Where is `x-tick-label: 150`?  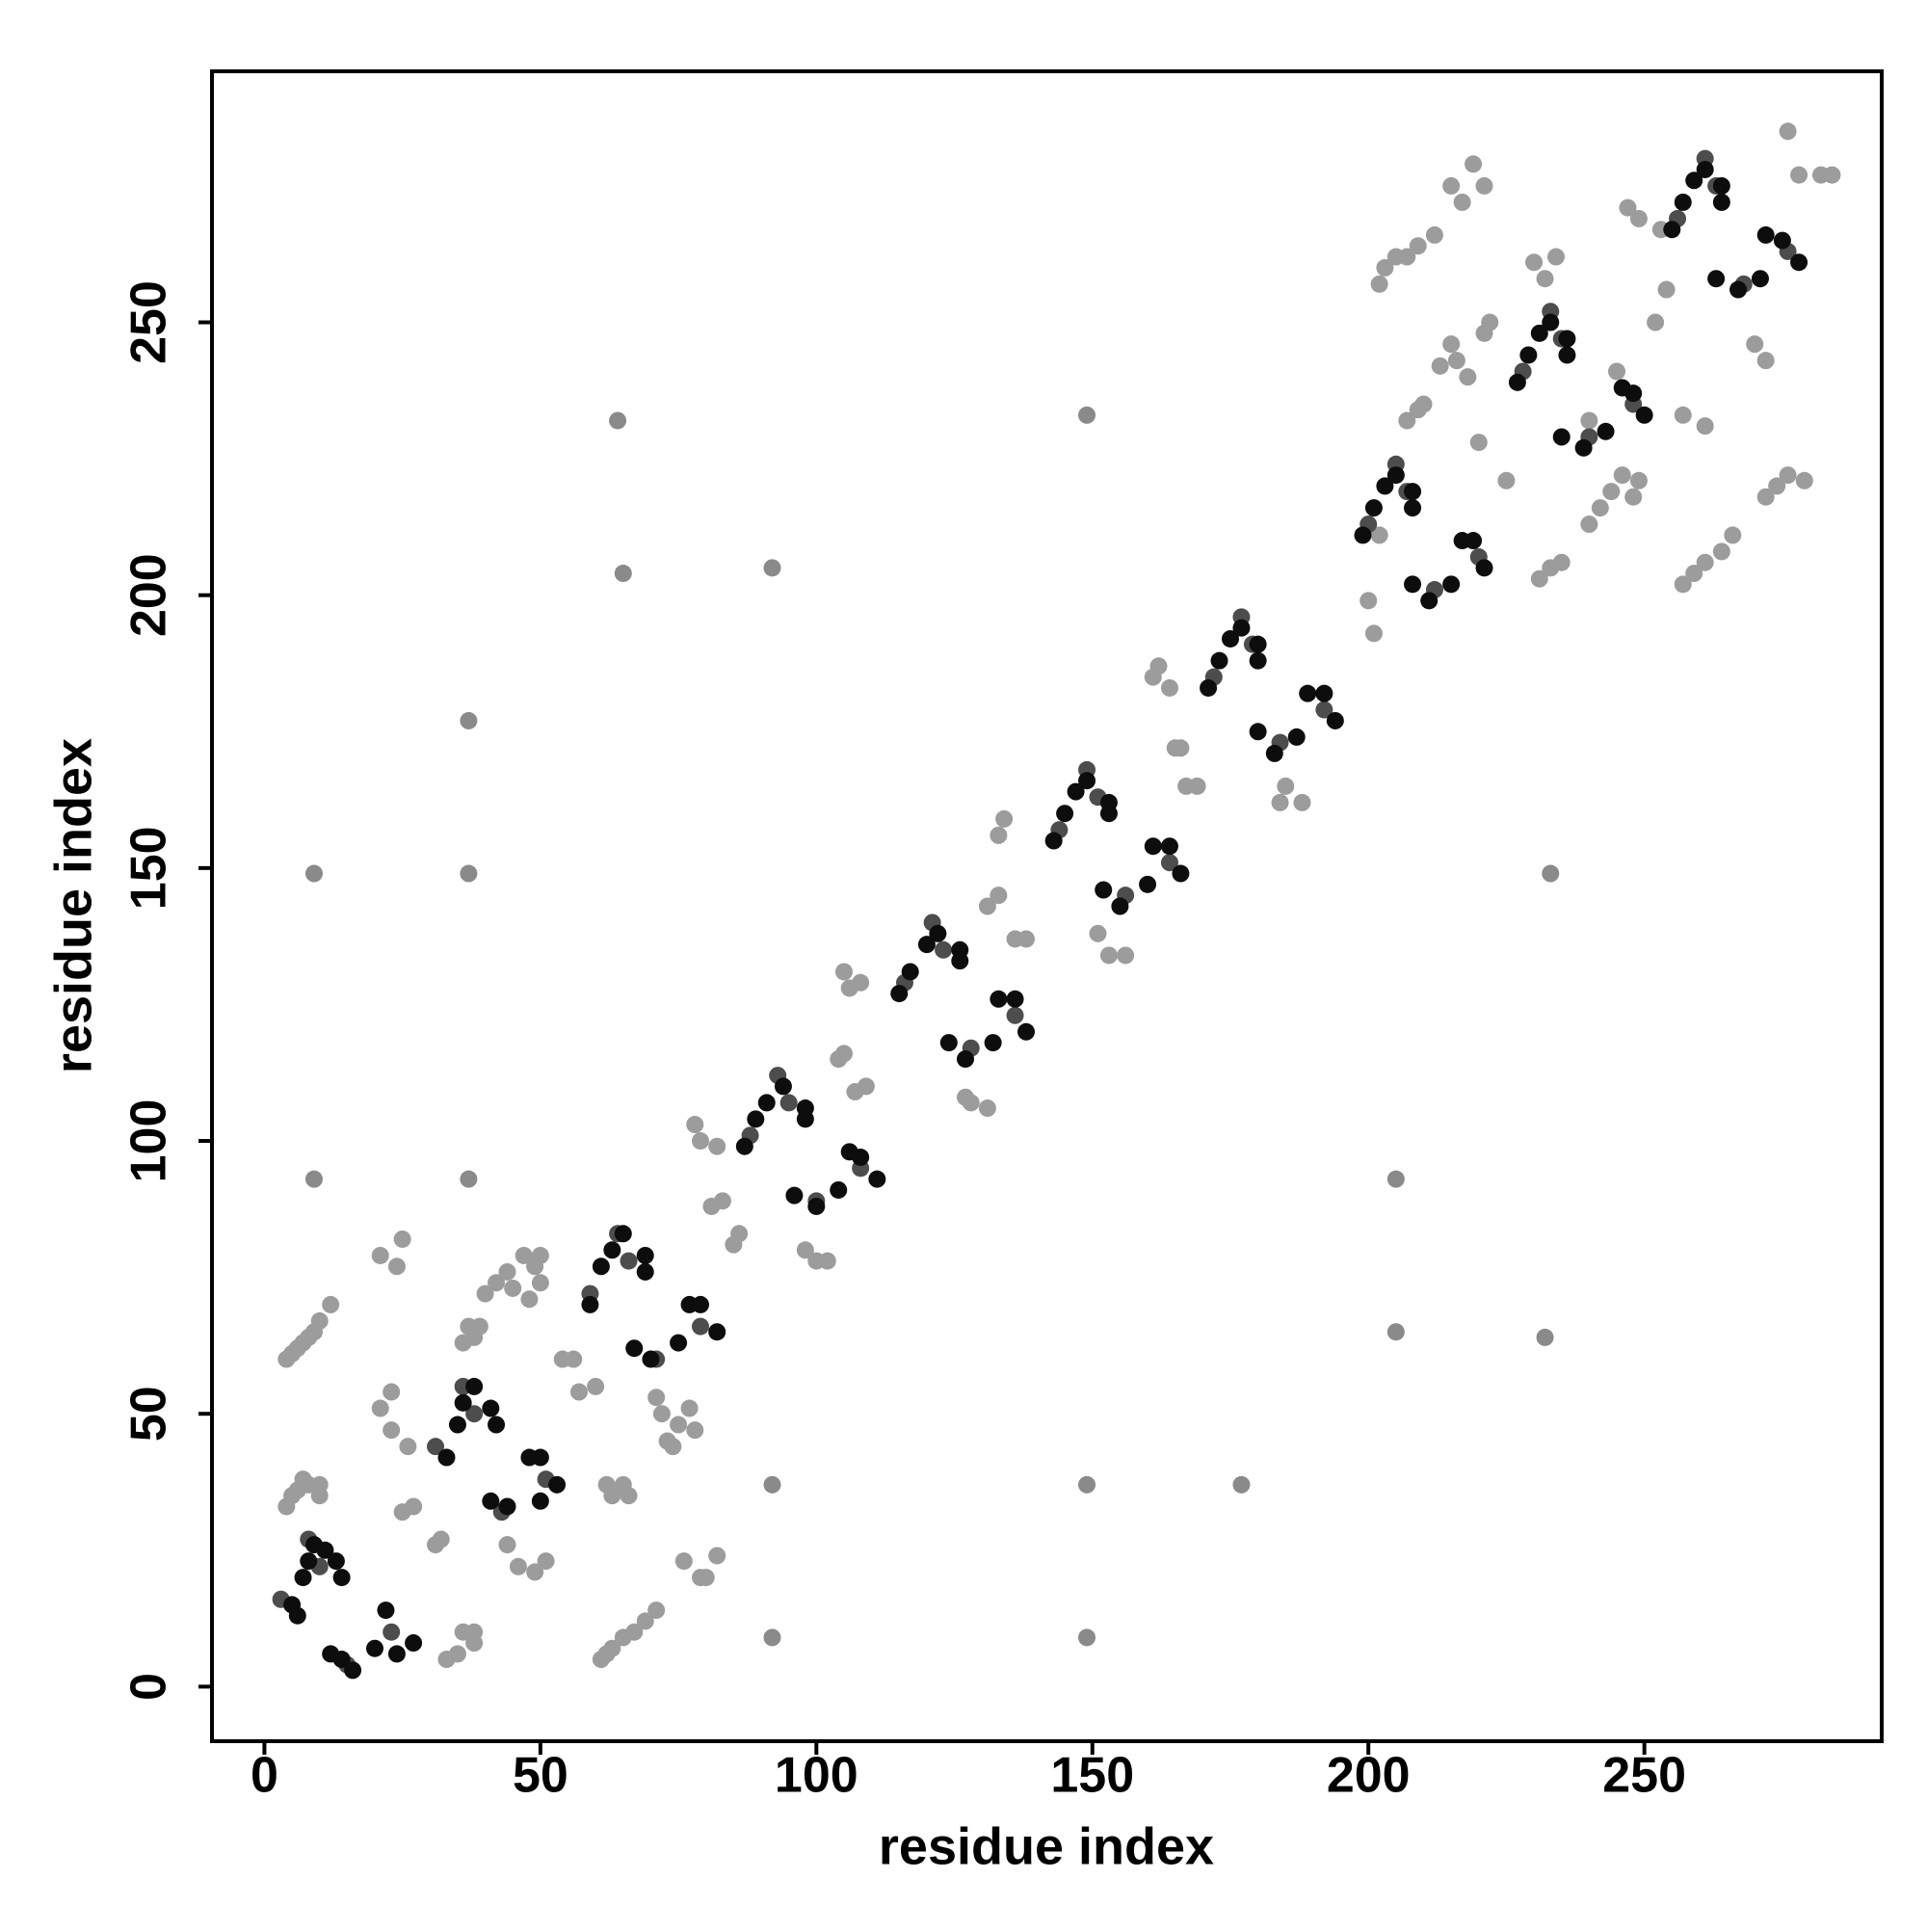 x-tick-label: 150 is located at coordinates (1092, 1776).